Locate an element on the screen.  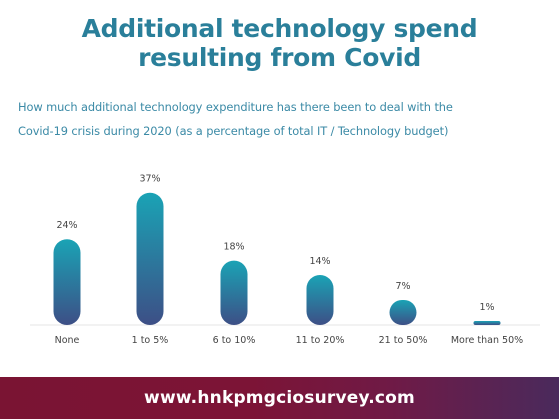
category-label-1: 1 to 5% is located at coordinates (150, 340).